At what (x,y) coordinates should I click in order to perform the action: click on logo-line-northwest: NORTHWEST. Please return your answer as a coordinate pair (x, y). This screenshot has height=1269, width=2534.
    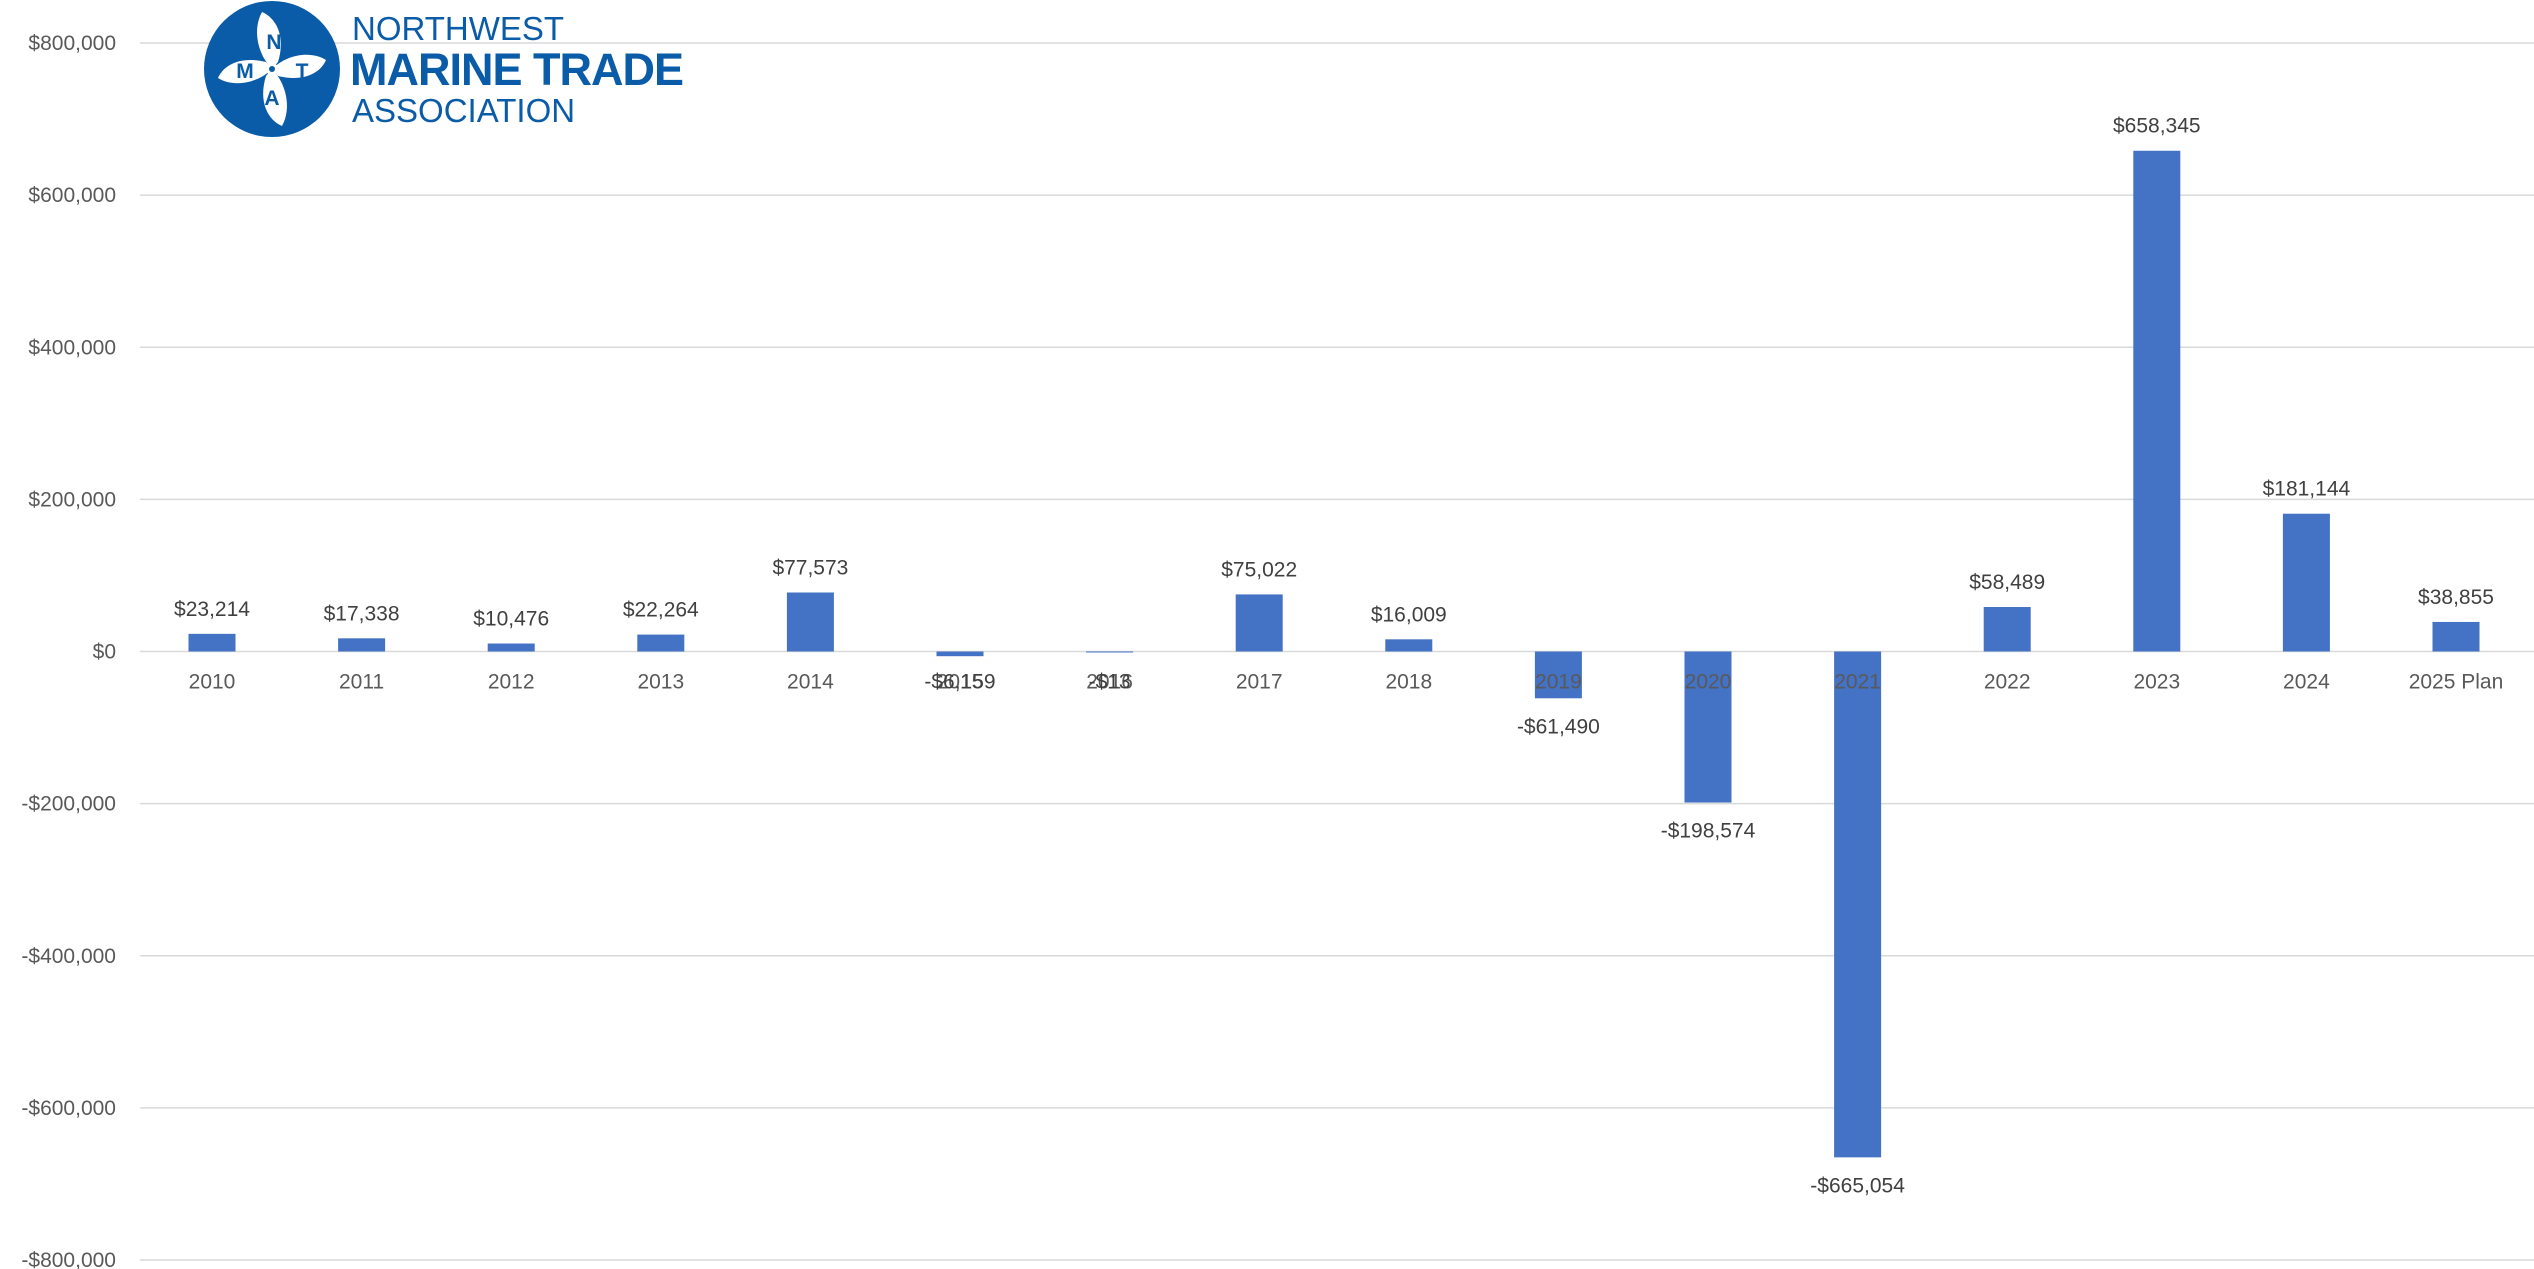
    Looking at the image, I should click on (458, 28).